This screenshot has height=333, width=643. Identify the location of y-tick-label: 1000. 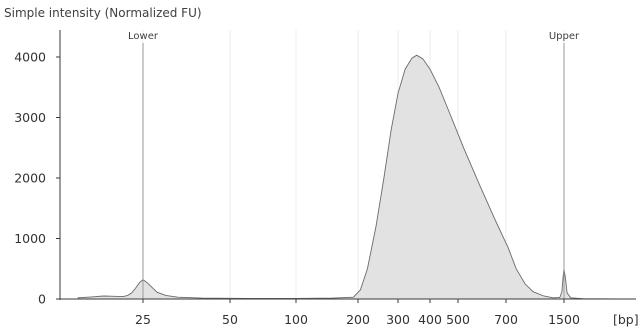
(30, 238).